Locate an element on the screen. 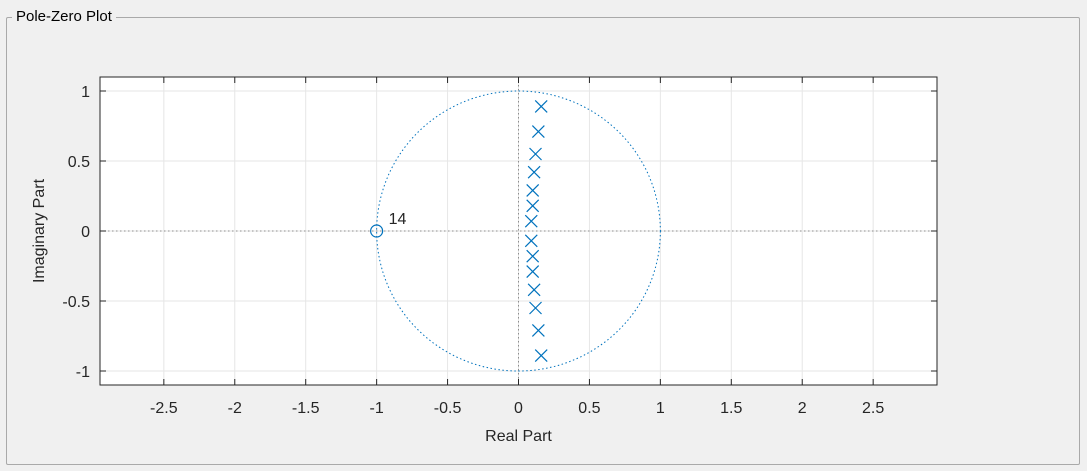  y-axis-label: Imaginary Part is located at coordinates (39, 230).